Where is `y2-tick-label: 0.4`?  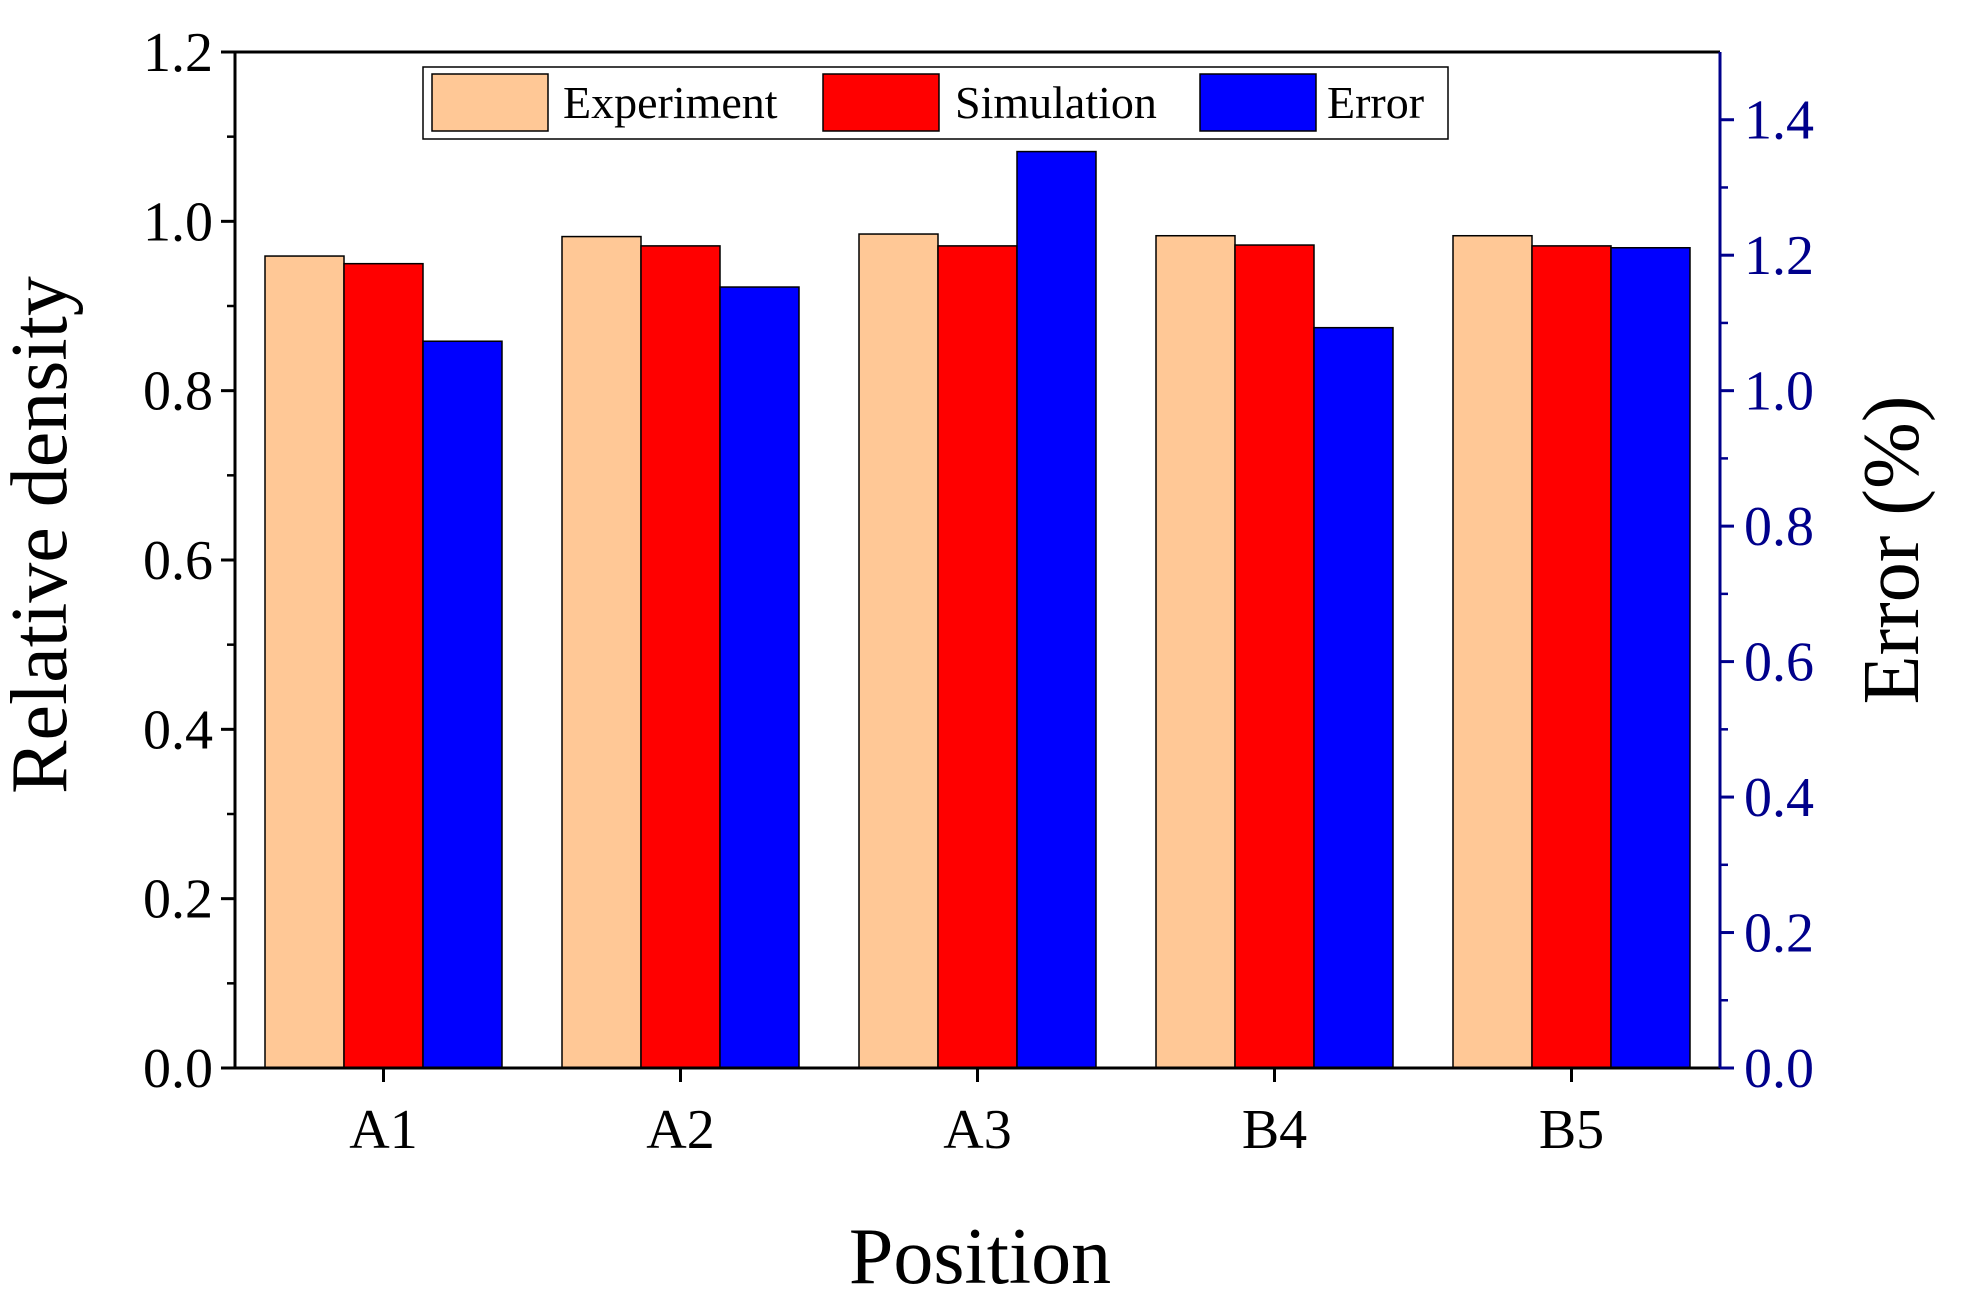 y2-tick-label: 0.4 is located at coordinates (1779, 798).